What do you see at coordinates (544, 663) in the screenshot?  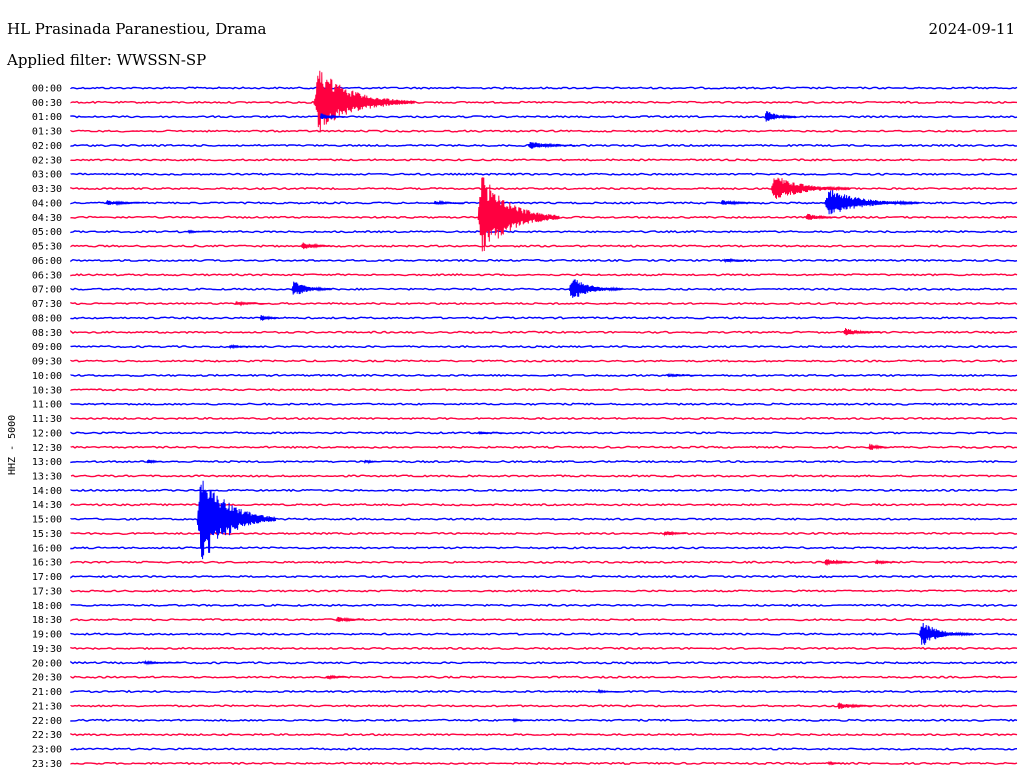 I see `trace-2000` at bounding box center [544, 663].